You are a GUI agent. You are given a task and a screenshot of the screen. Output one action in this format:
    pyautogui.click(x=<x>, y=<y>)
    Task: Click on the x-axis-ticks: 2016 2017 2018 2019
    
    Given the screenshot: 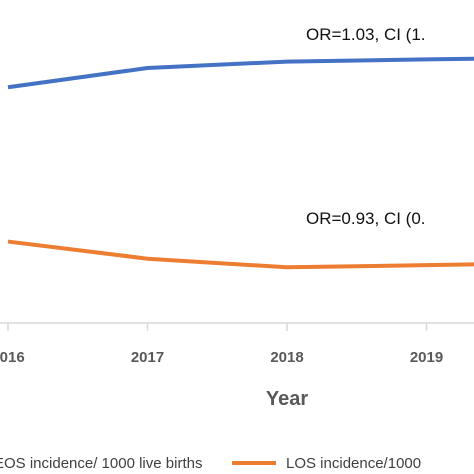 What is the action you would take?
    pyautogui.click(x=221, y=344)
    